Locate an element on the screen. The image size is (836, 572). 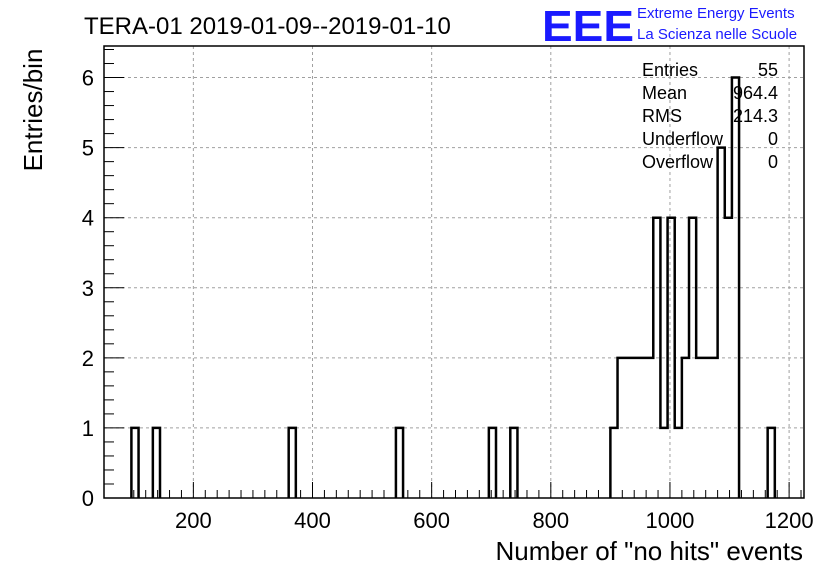
stat-label-rms: RMS is located at coordinates (662, 116).